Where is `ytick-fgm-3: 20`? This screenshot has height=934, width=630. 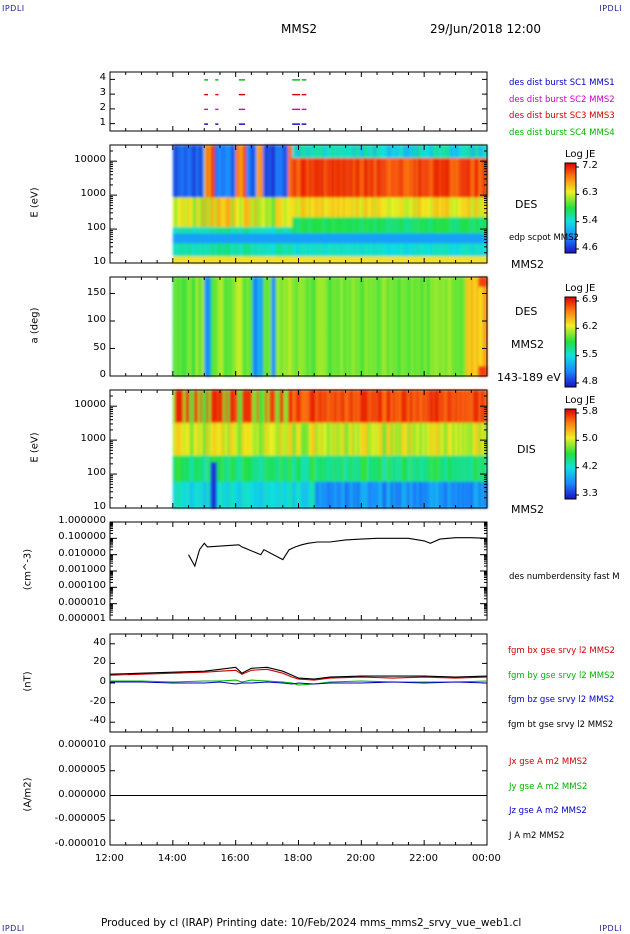
ytick-fgm-3: 20 is located at coordinates (99, 662).